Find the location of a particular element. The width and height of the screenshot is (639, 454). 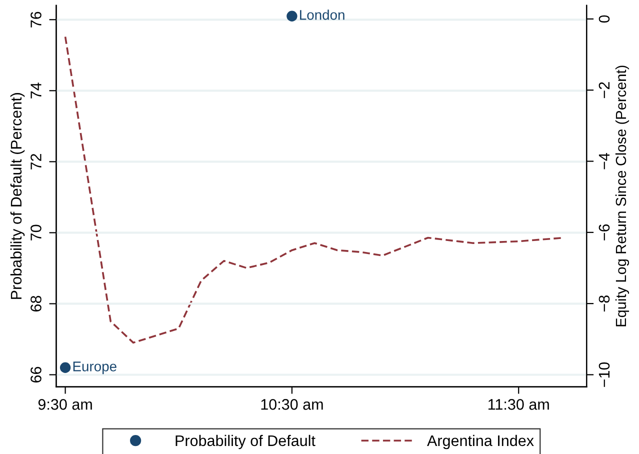

y2-tick-label: −10 is located at coordinates (604, 374).